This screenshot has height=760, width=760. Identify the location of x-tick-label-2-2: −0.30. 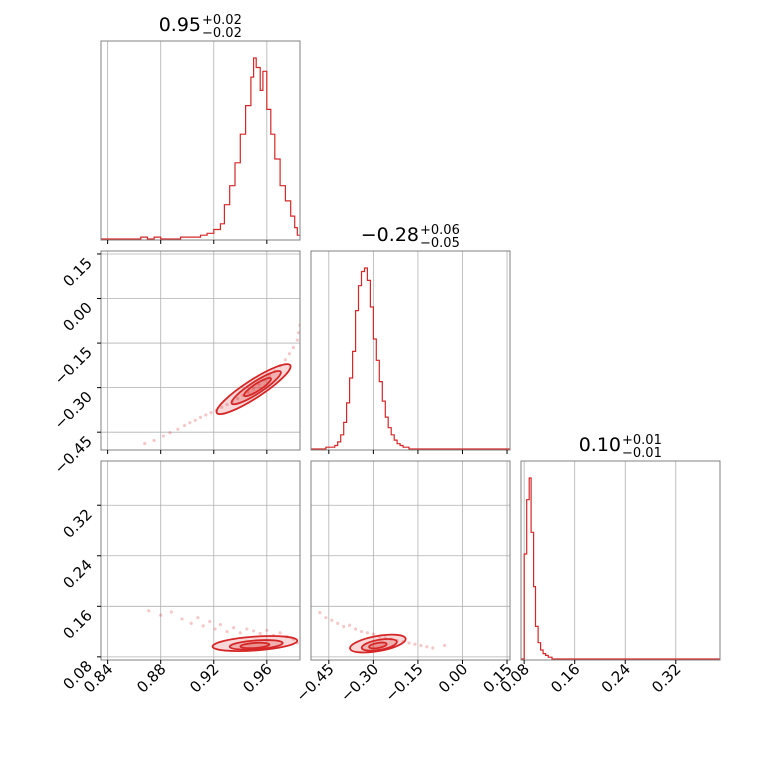
(359, 682).